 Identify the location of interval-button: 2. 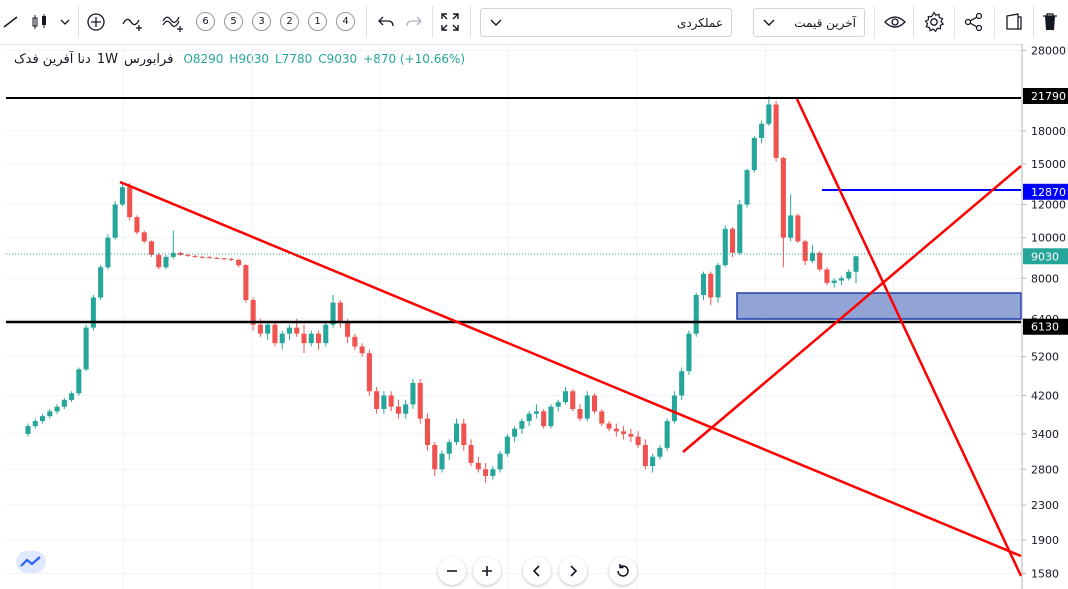
(289, 21).